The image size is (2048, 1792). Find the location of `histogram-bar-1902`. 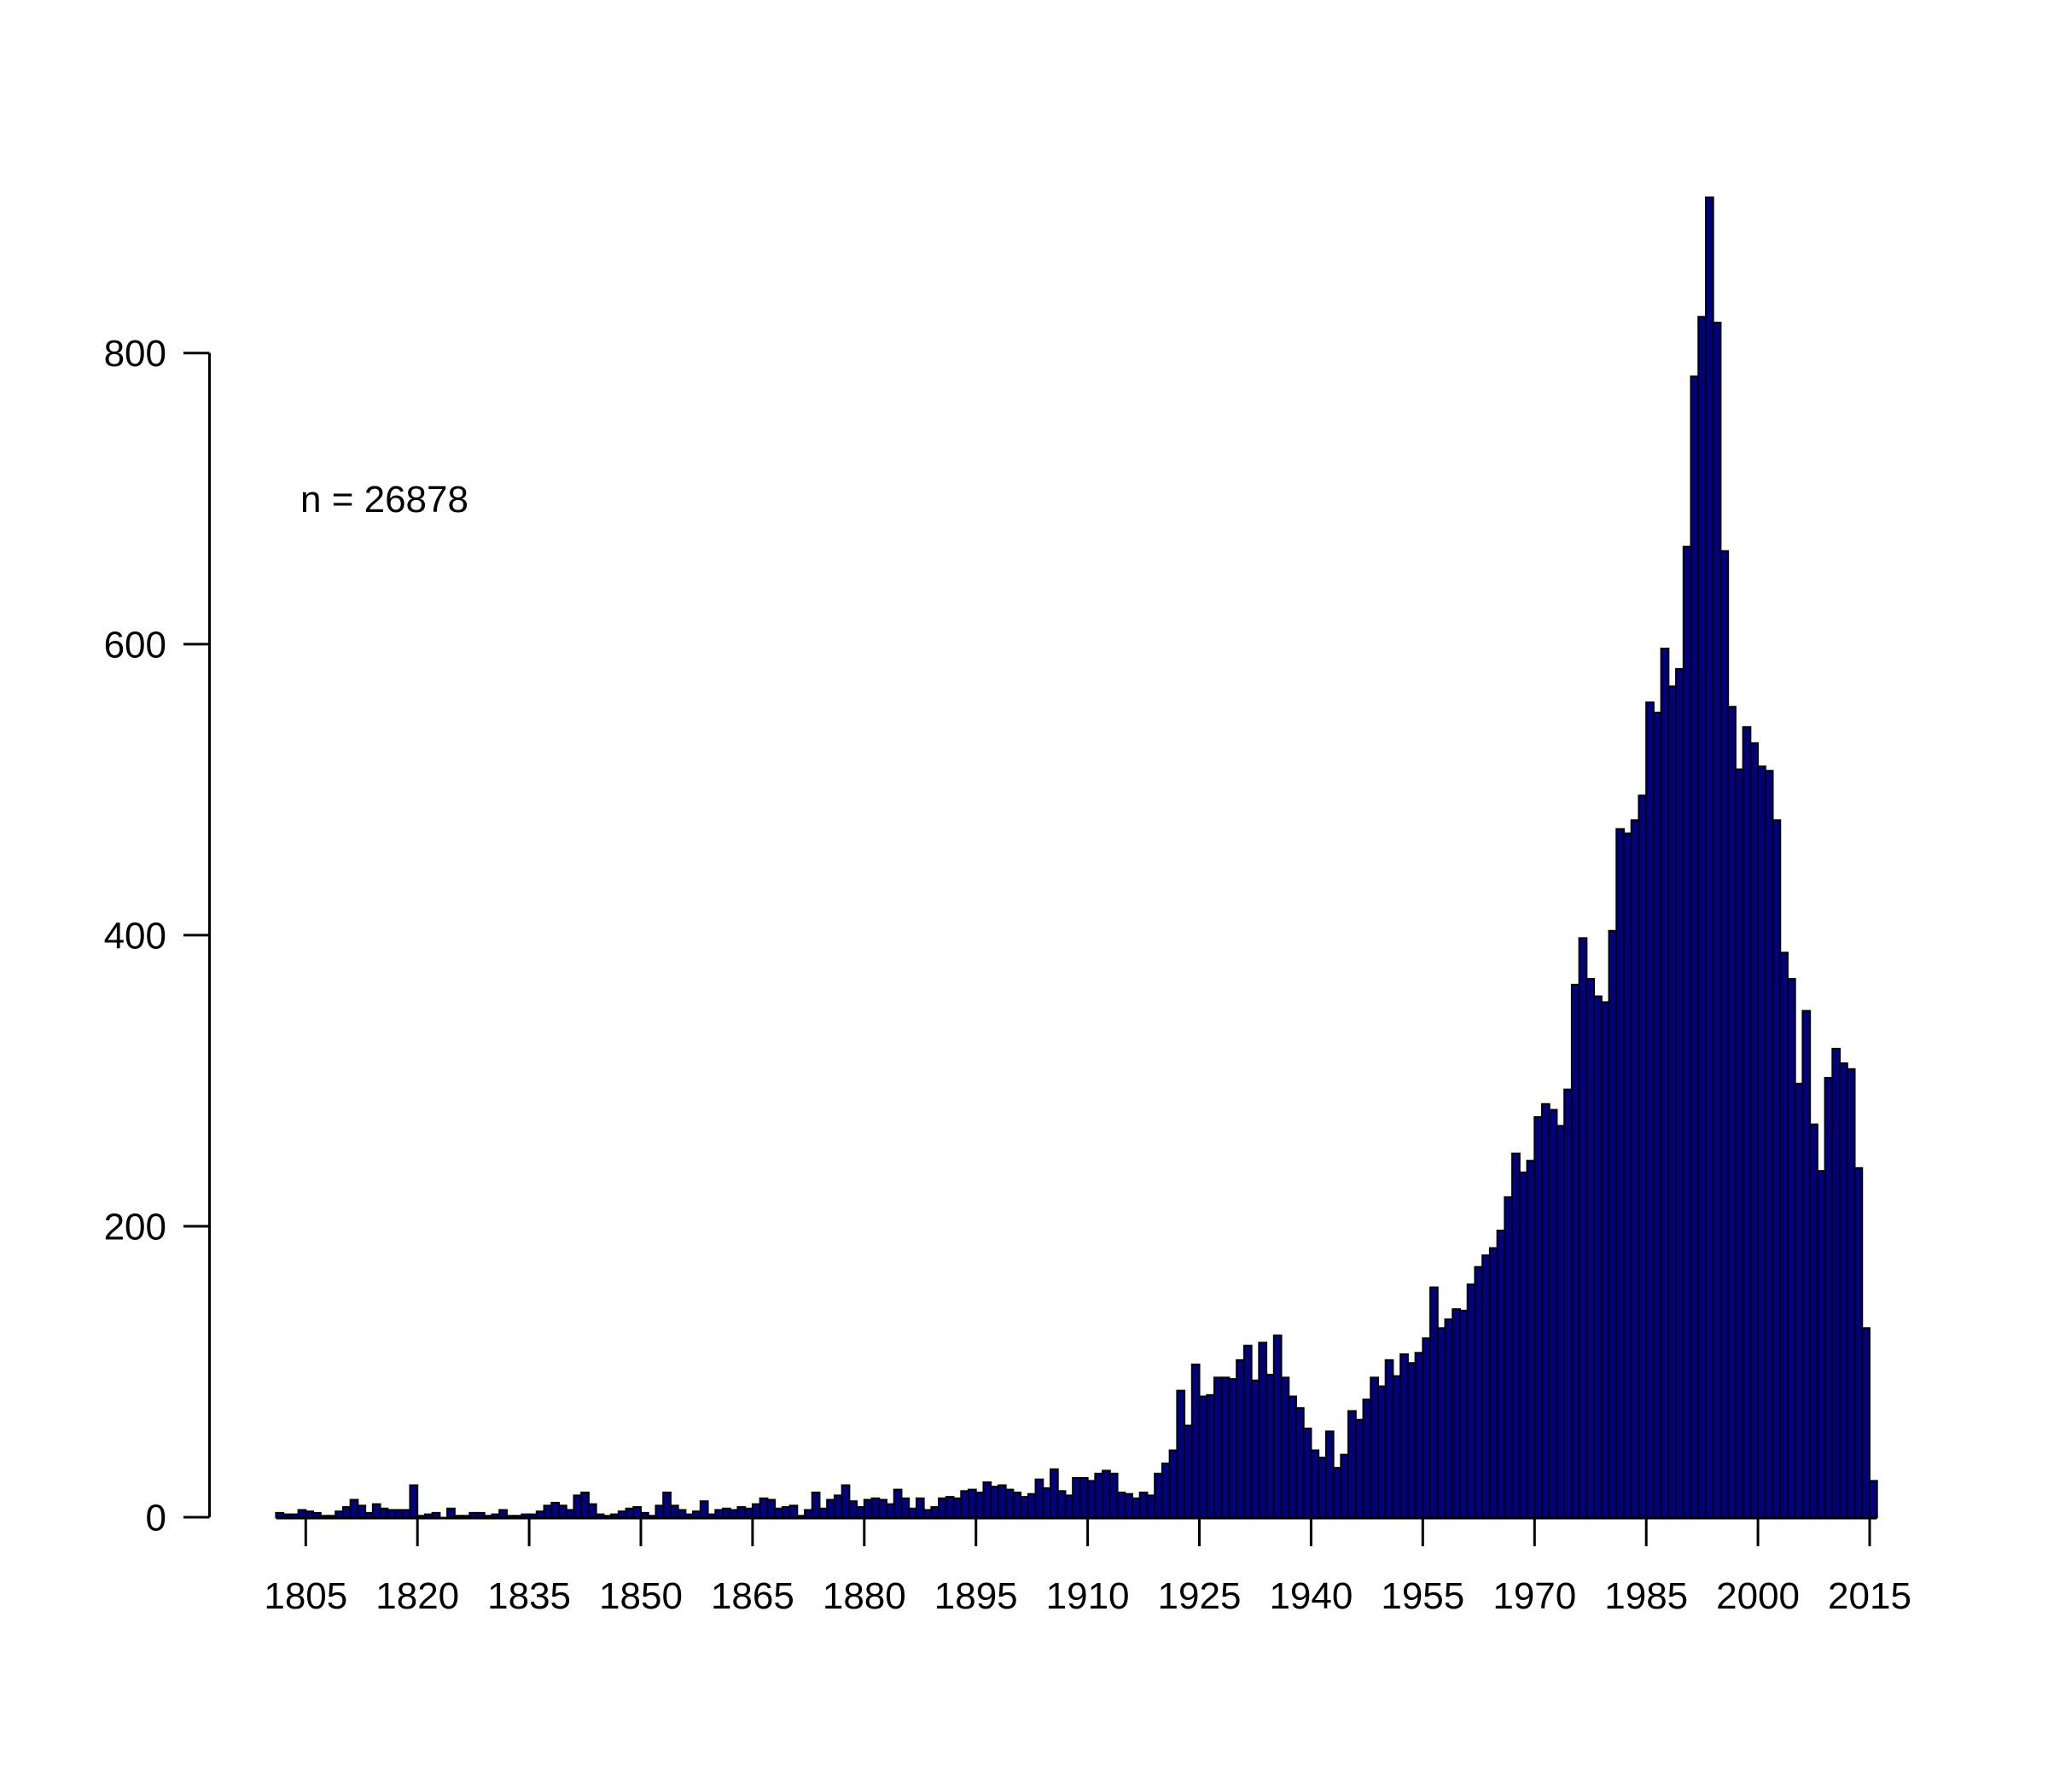

histogram-bar-1902 is located at coordinates (1032, 1505).